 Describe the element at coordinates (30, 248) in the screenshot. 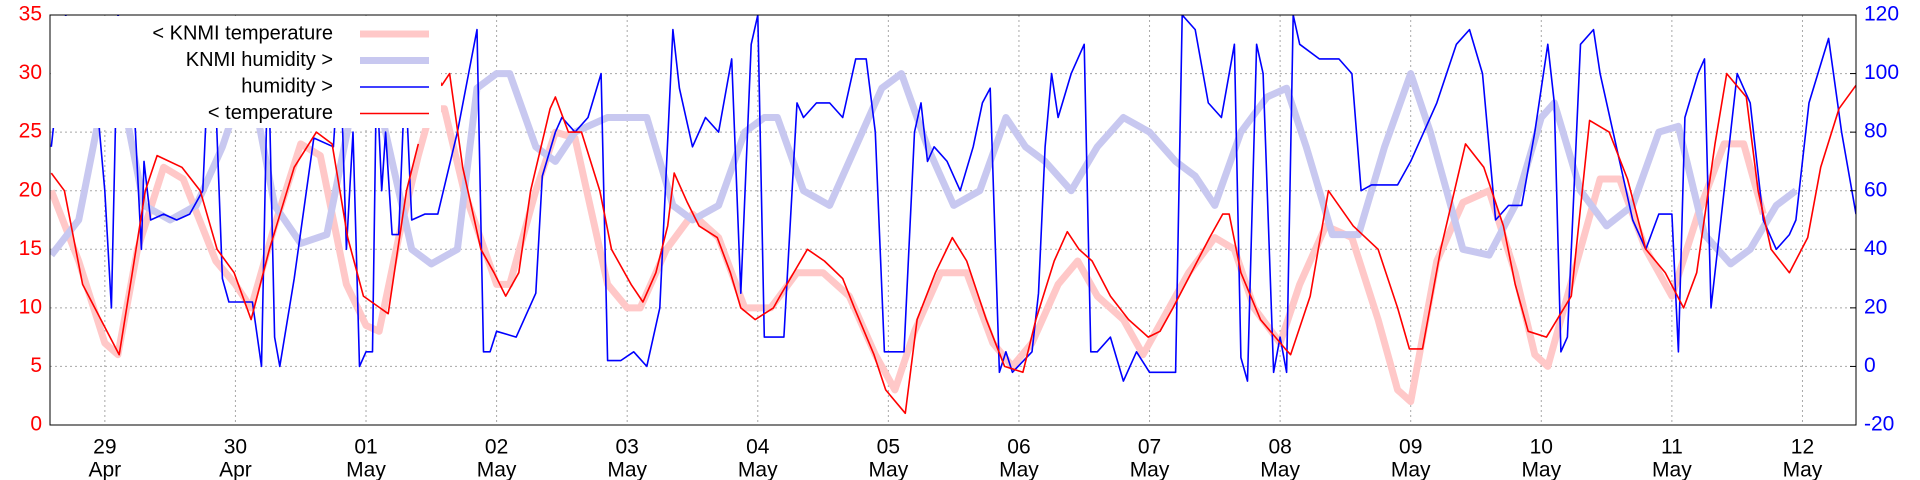

I see `y-tick-label: 15` at that location.